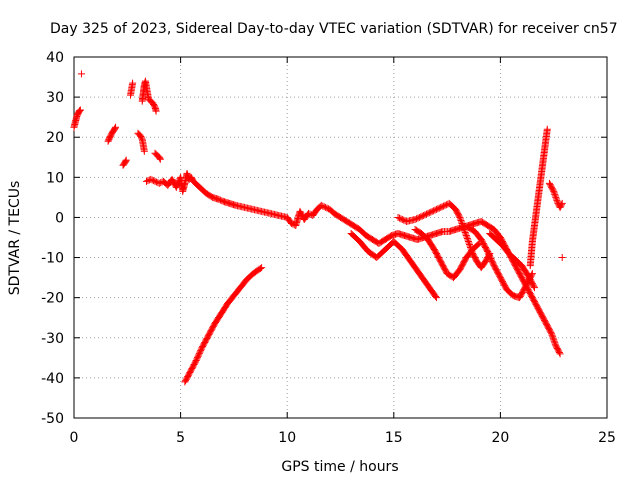 The image size is (640, 480). What do you see at coordinates (393, 265) in the screenshot?
I see `series-mid-arc-a` at bounding box center [393, 265].